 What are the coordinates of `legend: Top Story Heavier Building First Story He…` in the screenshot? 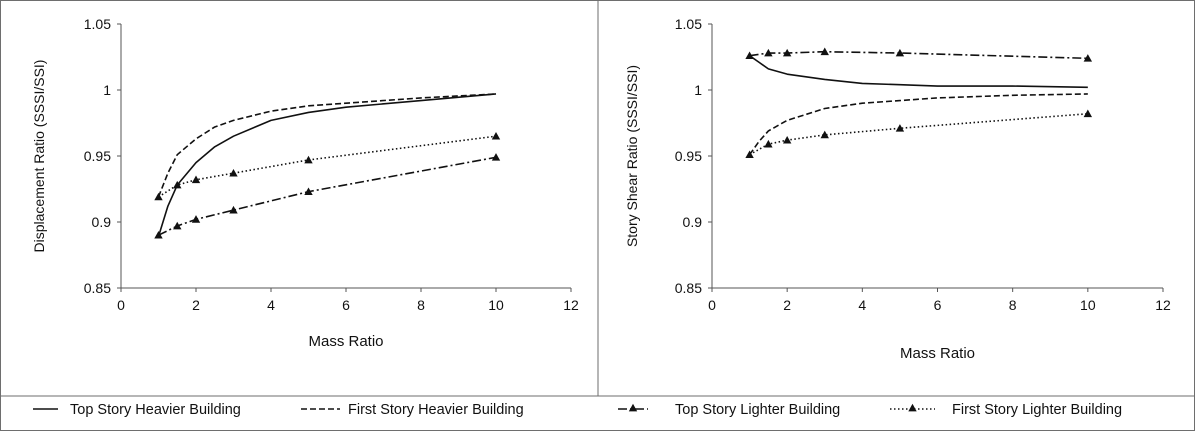 It's located at (577, 410).